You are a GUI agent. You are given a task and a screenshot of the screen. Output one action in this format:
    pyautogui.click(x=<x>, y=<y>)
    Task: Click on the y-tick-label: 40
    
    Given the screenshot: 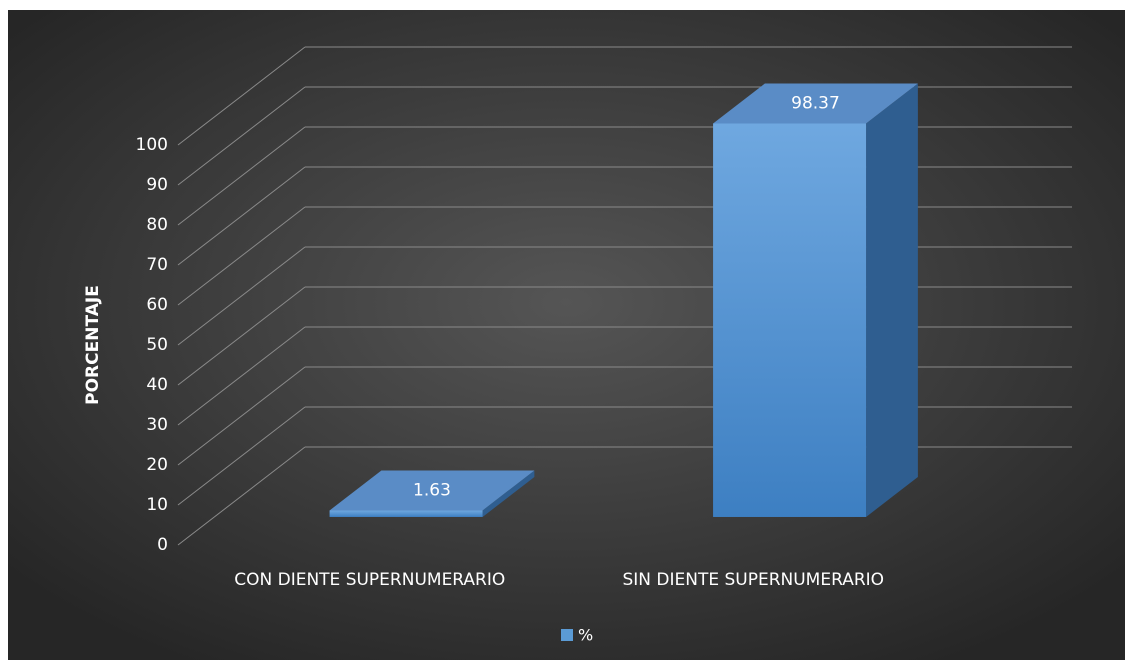 What is the action you would take?
    pyautogui.click(x=157, y=385)
    